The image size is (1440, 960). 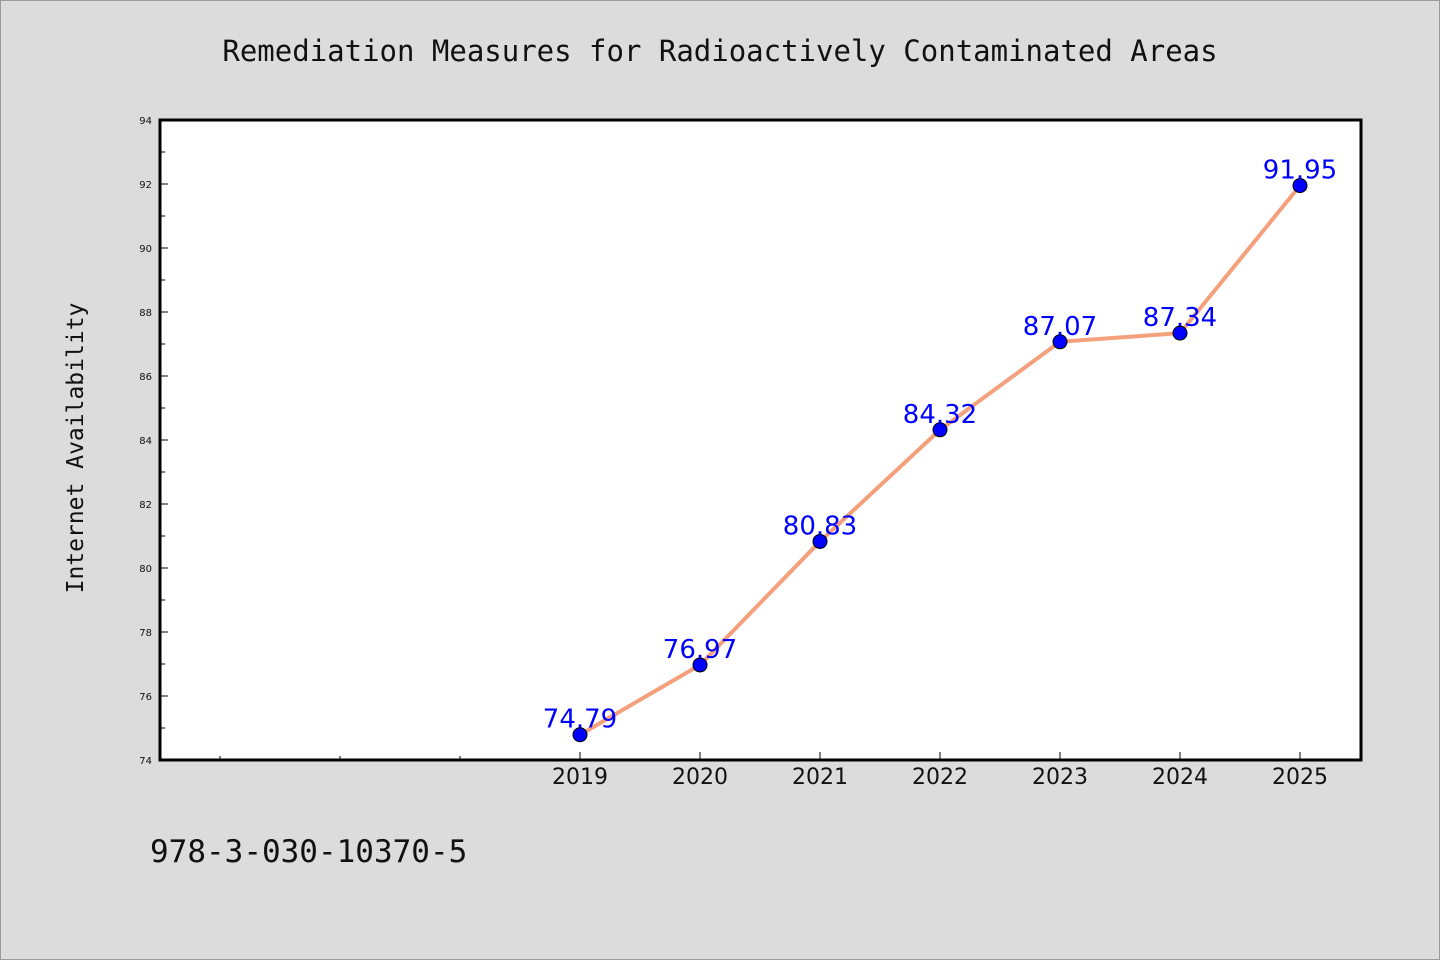 What do you see at coordinates (1300, 777) in the screenshot?
I see `x-tick-label: 2025` at bounding box center [1300, 777].